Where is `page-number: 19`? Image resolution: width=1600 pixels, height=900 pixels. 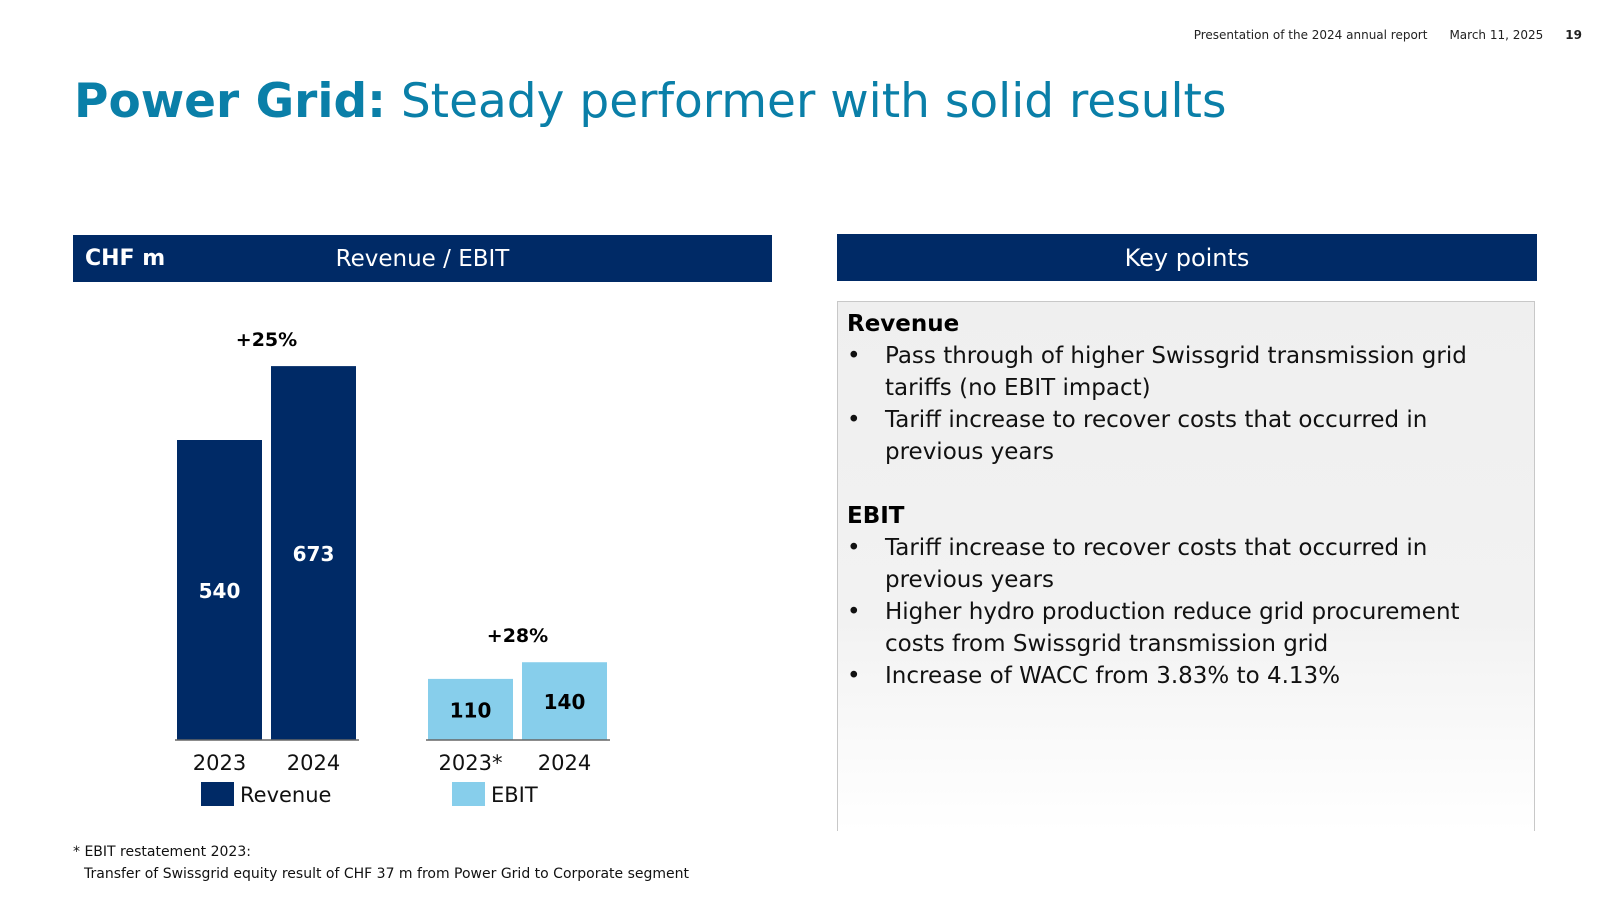 page-number: 19 is located at coordinates (1573, 35).